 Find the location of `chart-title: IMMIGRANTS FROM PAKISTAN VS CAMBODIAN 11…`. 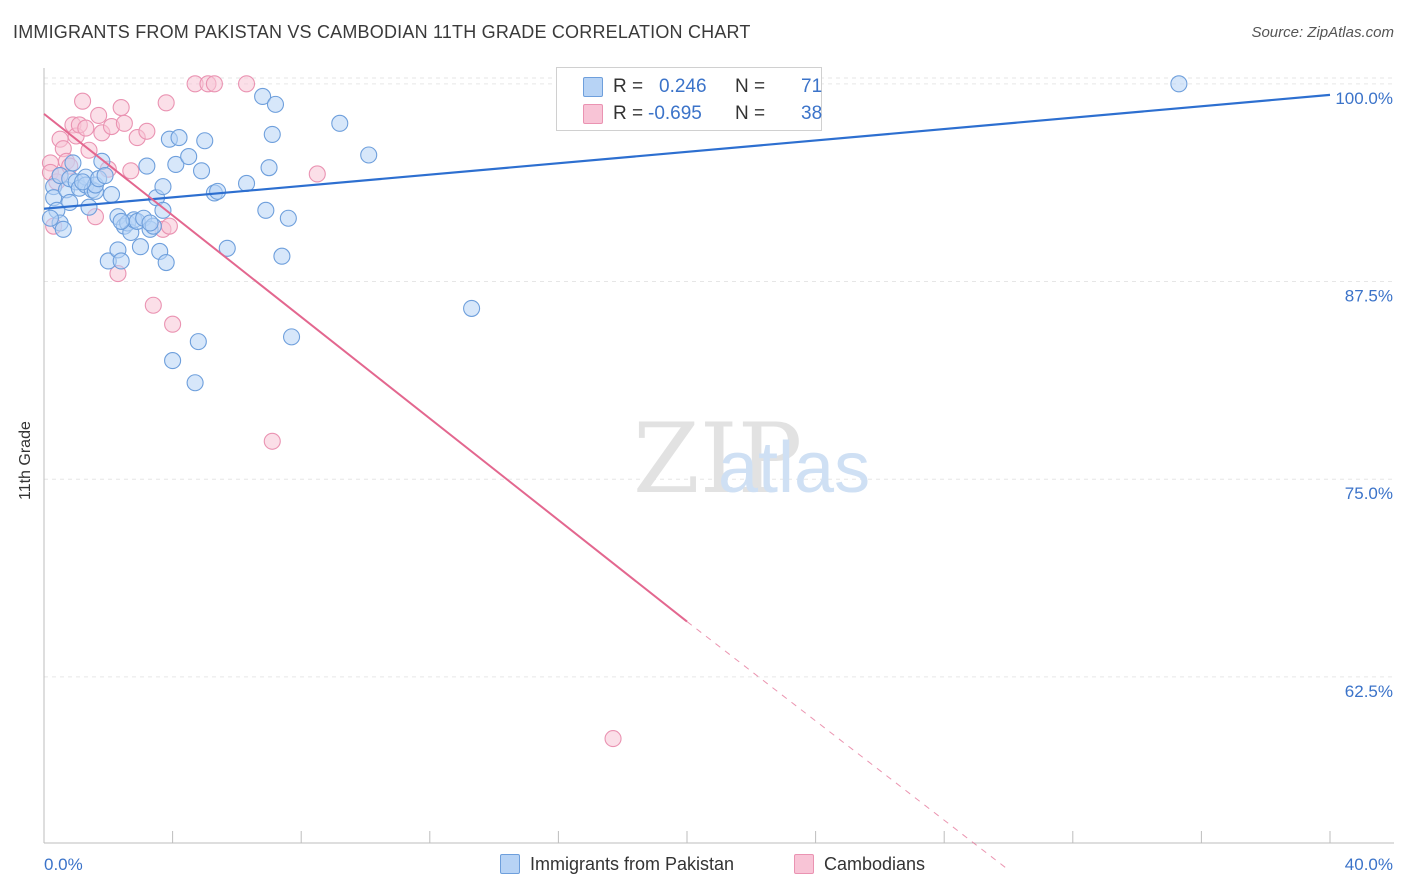

chart-title: IMMIGRANTS FROM PAKISTAN VS CAMBODIAN 11… is located at coordinates (382, 32).